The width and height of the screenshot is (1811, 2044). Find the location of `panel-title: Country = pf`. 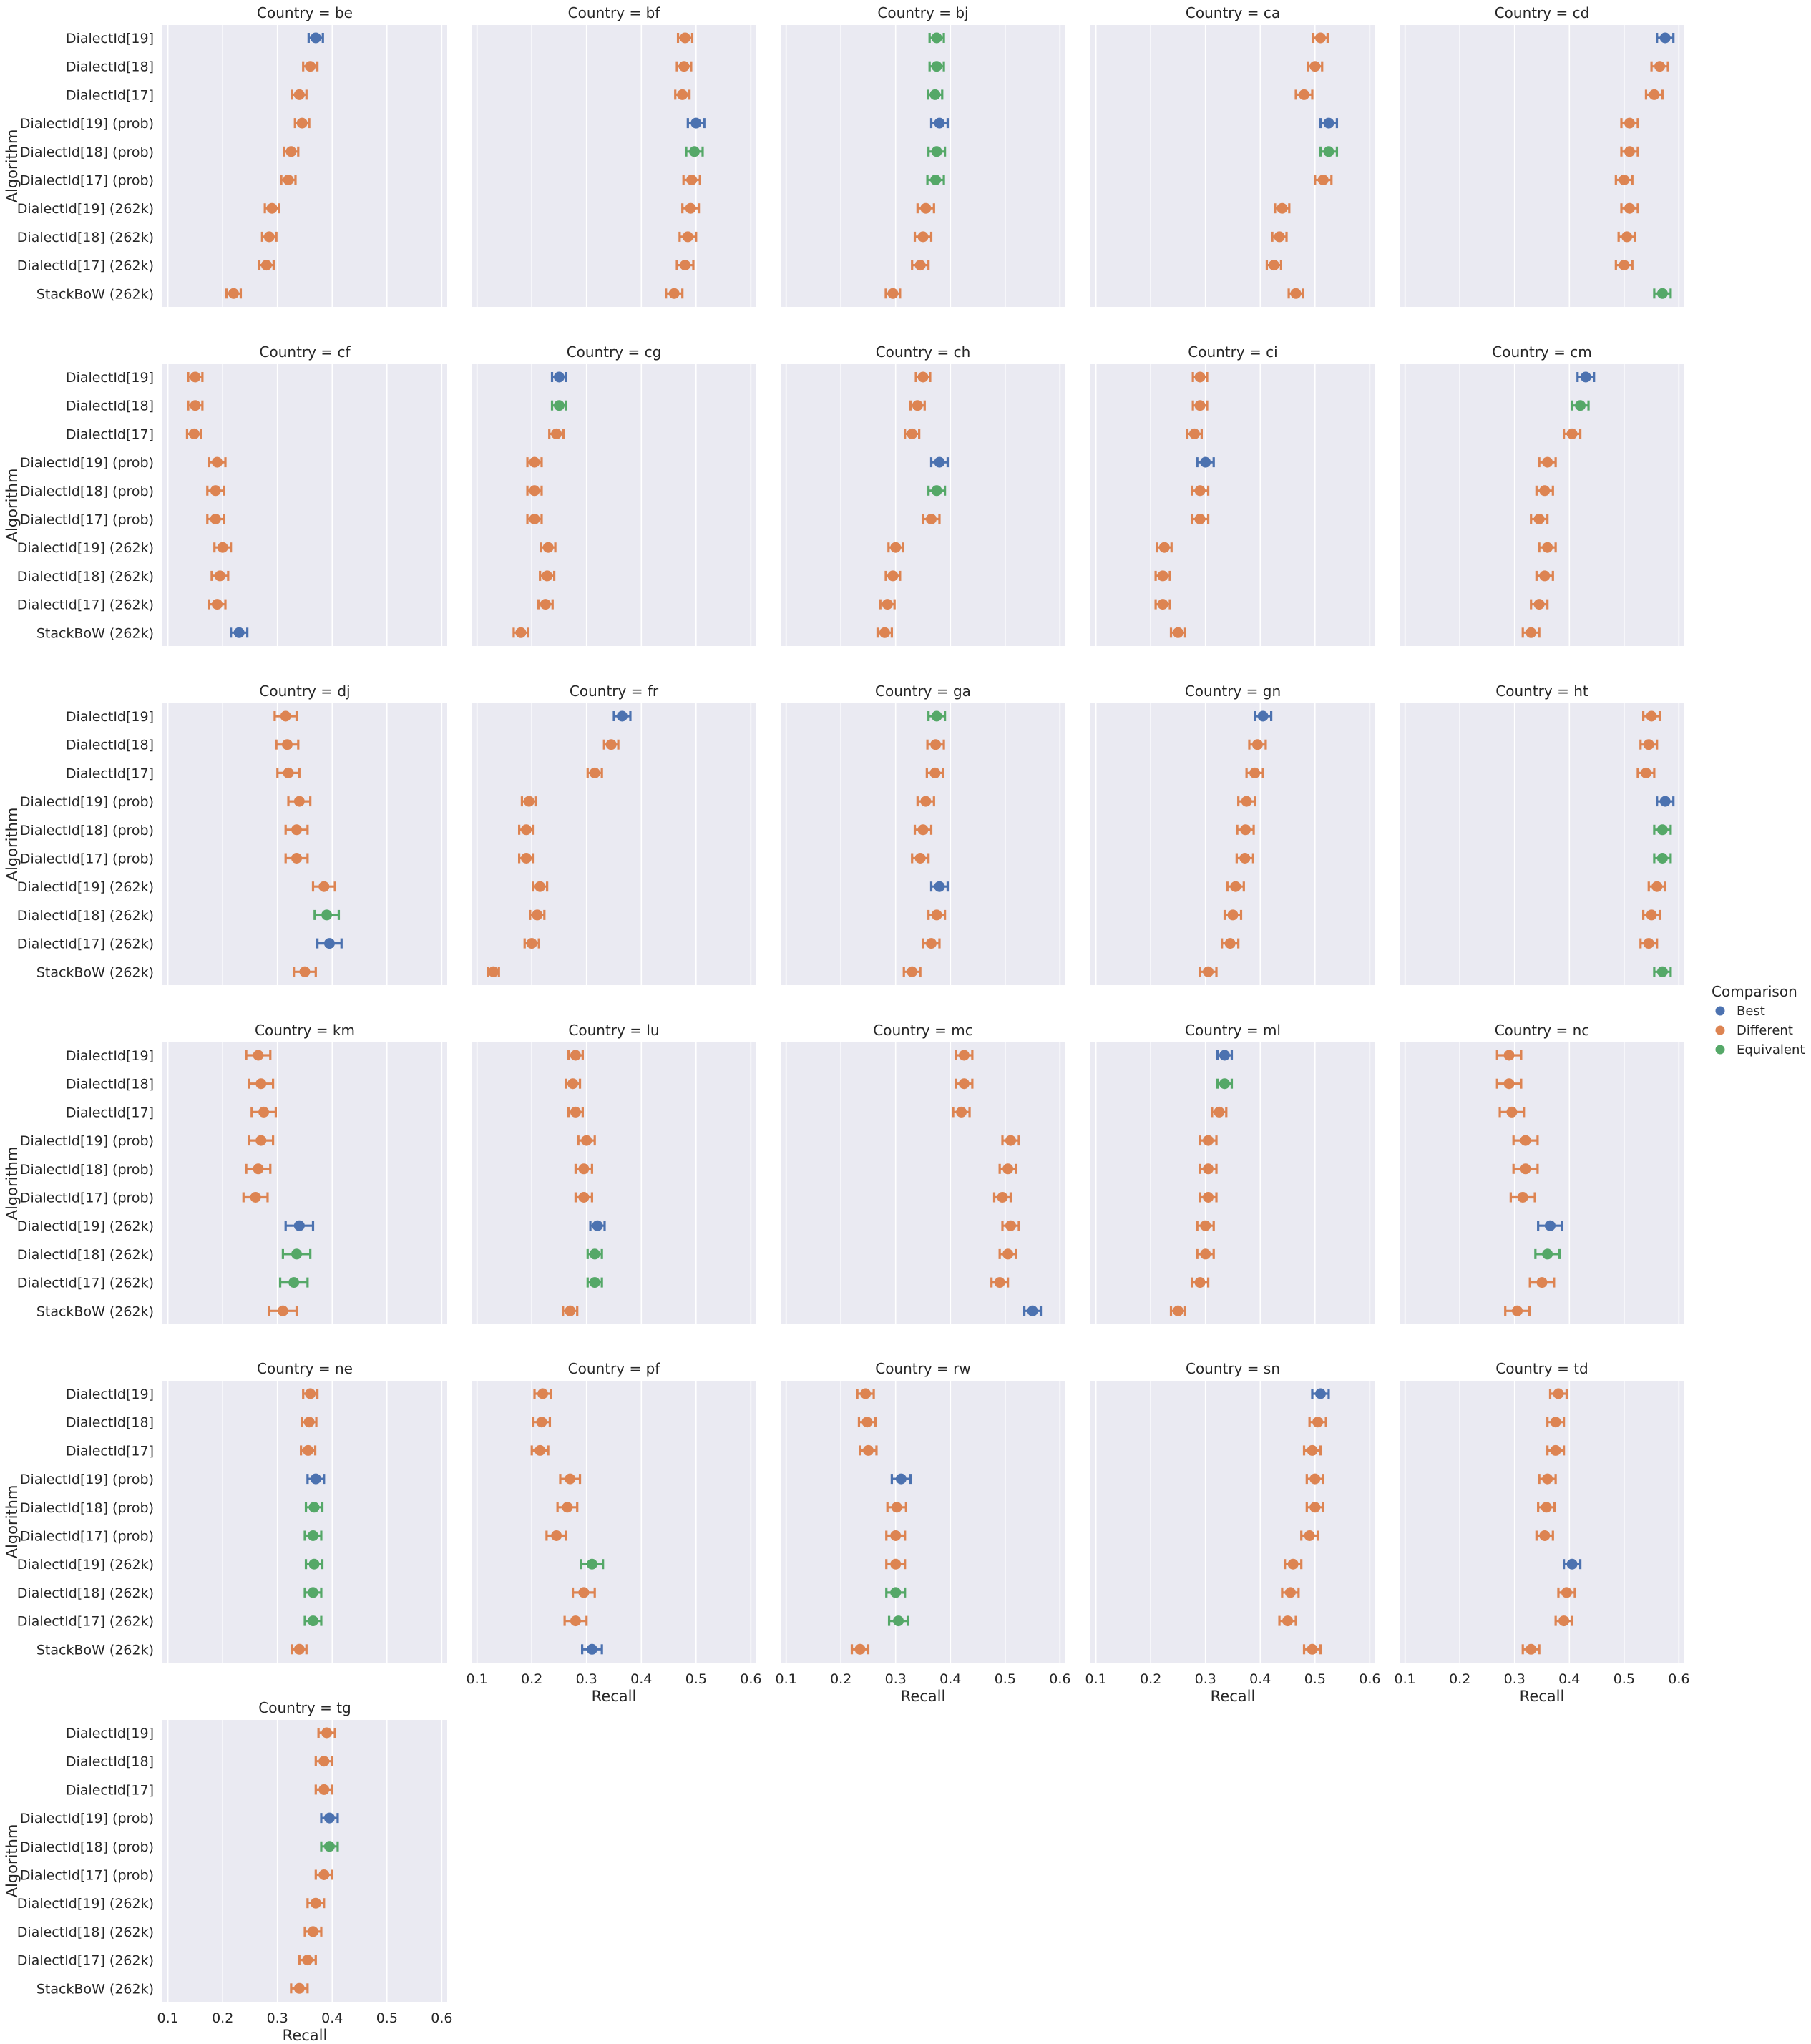

panel-title: Country = pf is located at coordinates (614, 1368).